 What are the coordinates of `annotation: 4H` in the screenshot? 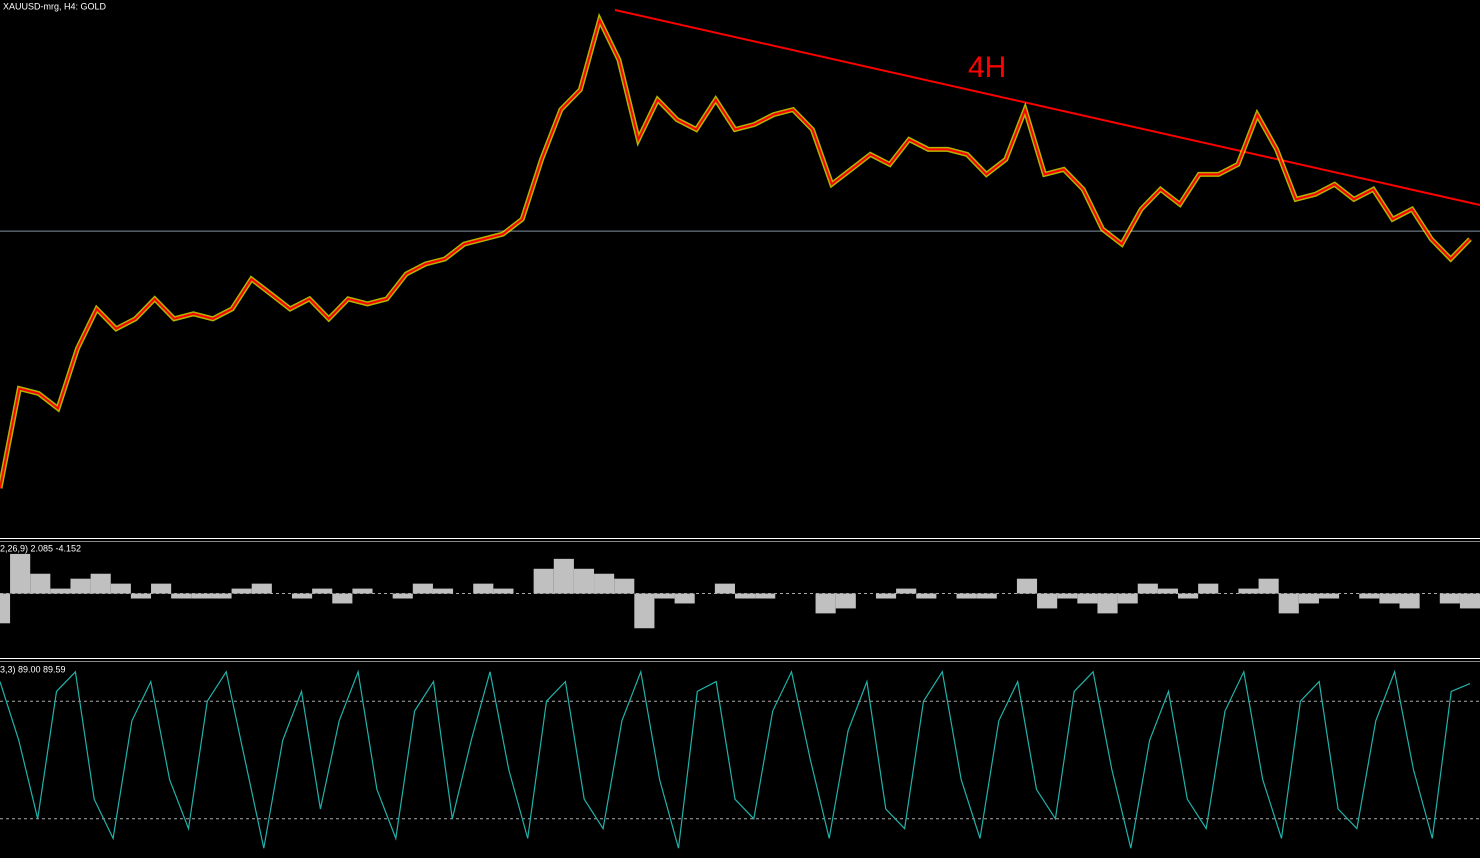 It's located at (987, 67).